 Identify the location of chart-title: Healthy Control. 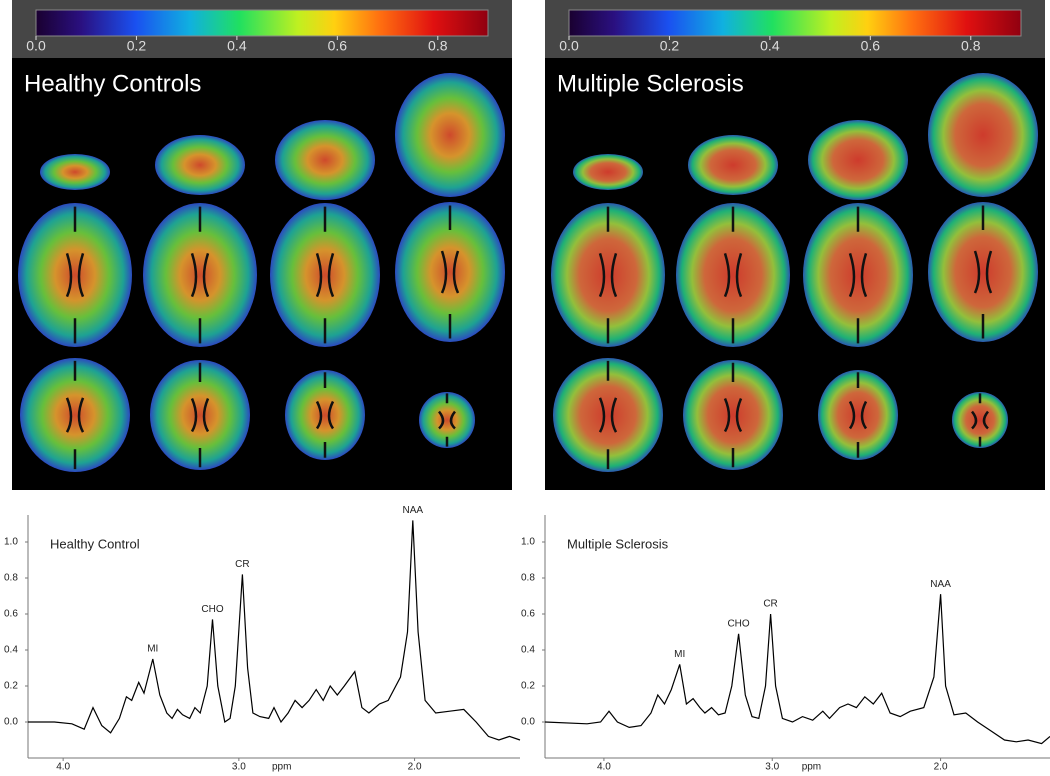
(95, 543).